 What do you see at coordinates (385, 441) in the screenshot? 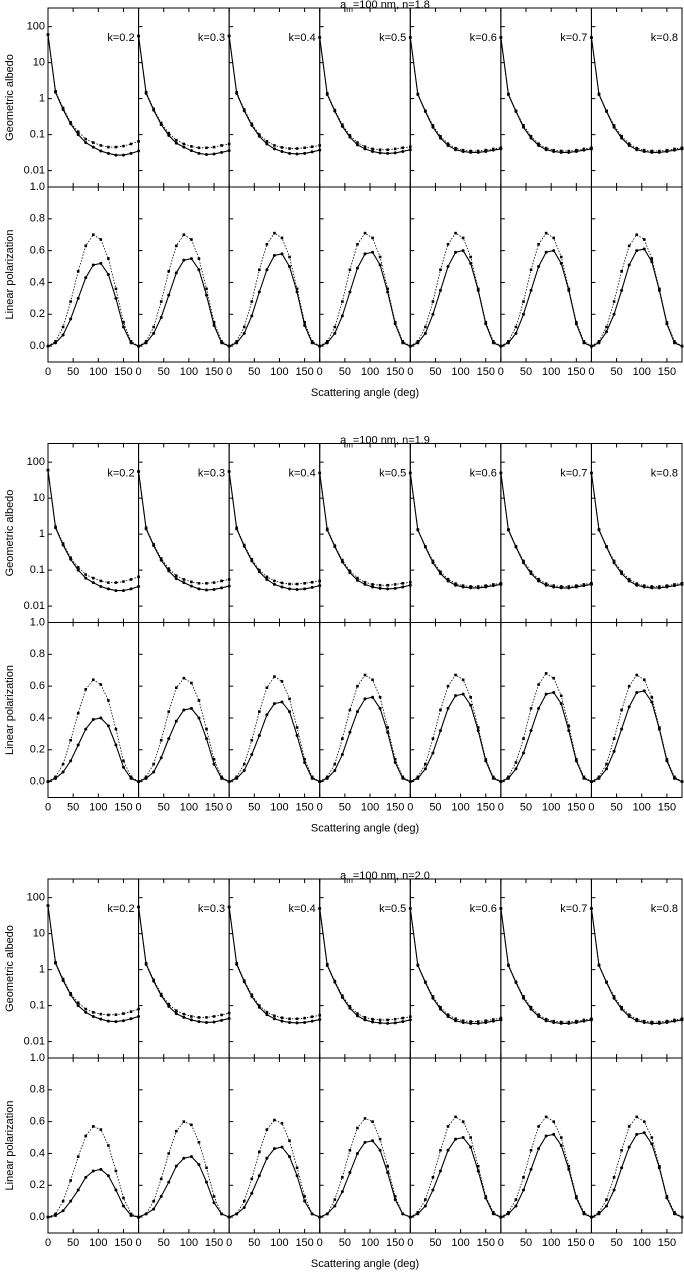
I see `chart-title: am=100 nm, n=1.9` at bounding box center [385, 441].